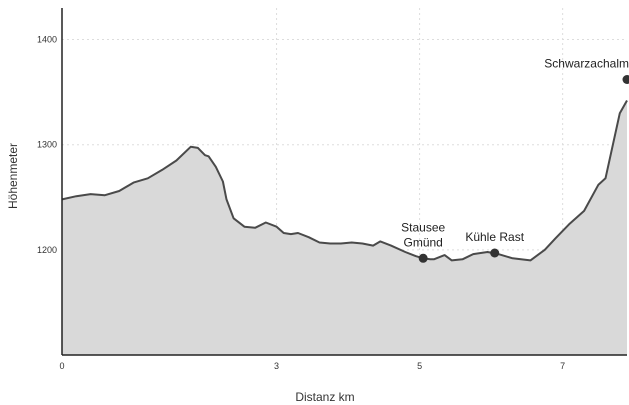 The image size is (629, 405). I want to click on y-axis-title: Höhenmeter, so click(13, 176).